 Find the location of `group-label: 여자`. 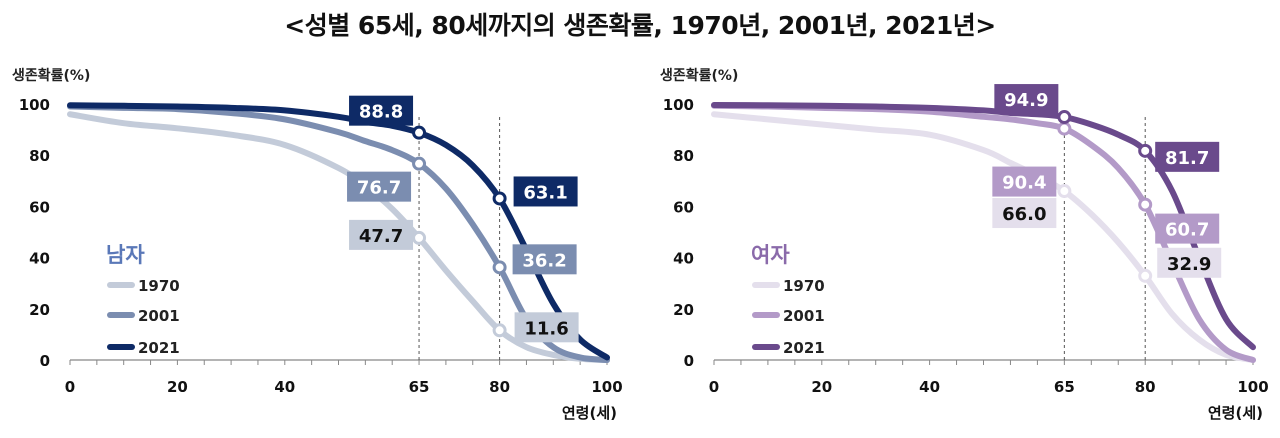

group-label: 여자 is located at coordinates (770, 255).